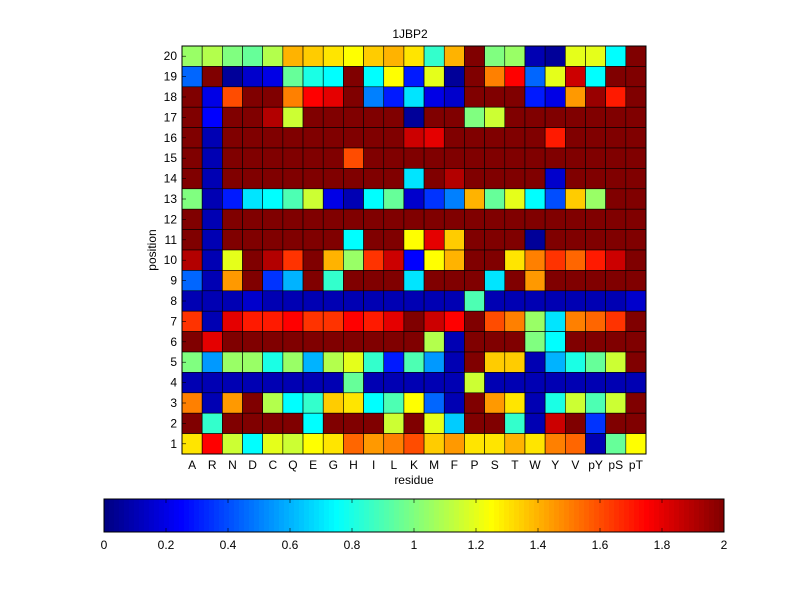  What do you see at coordinates (171, 77) in the screenshot?
I see `y-tick-label-19: 19` at bounding box center [171, 77].